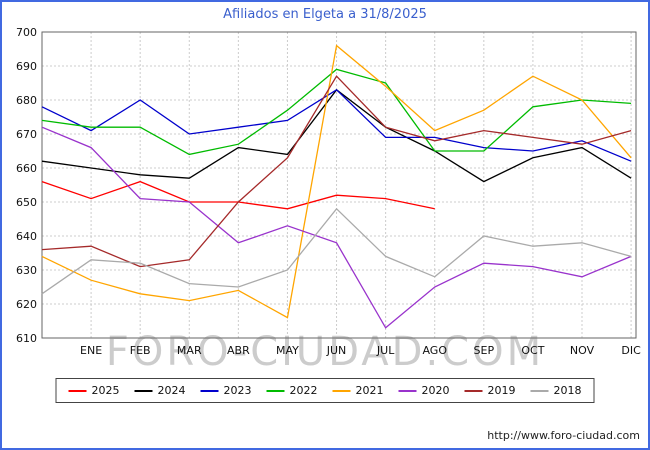  Describe the element at coordinates (26, 236) in the screenshot. I see `y-tick-label: 640` at that location.